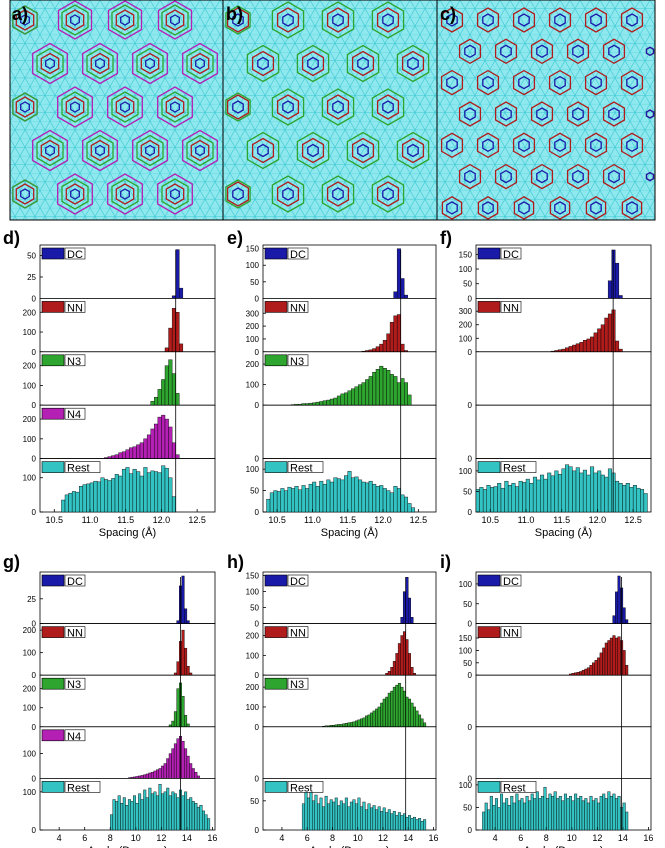 This screenshot has height=848, width=665. Describe the element at coordinates (555, 487) in the screenshot. I see `subplot-f-rest: 0 50 100 Rest` at that location.